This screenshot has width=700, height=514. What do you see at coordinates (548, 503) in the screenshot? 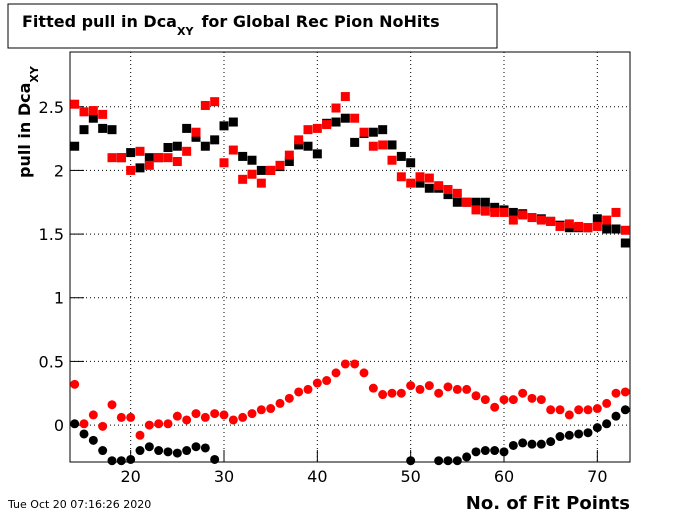
I see `x-axis-label: No. of Fit Points` at bounding box center [548, 503].